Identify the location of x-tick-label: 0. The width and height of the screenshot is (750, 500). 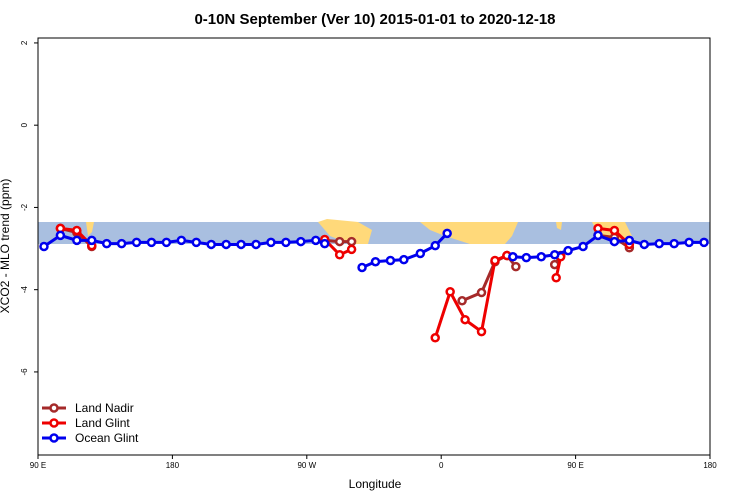
(441, 465).